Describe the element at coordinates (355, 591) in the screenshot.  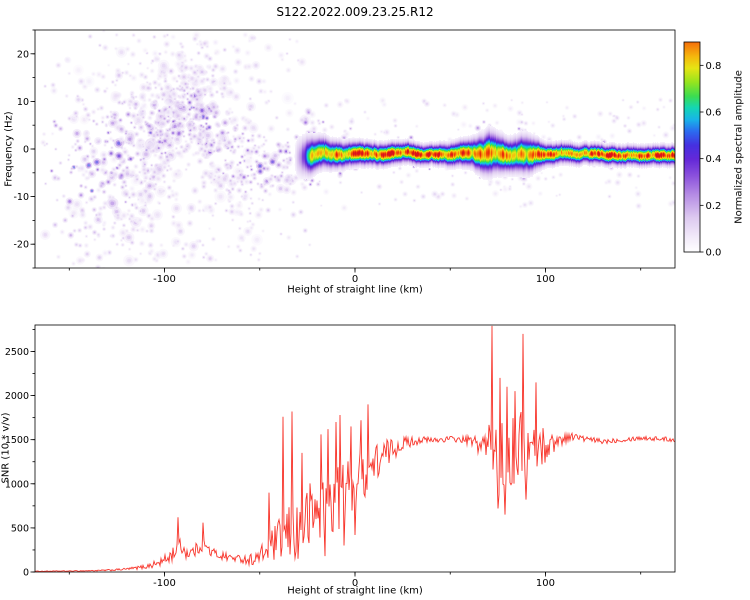
I see `bottom-x-axis-label: Height of straight line (km)` at that location.